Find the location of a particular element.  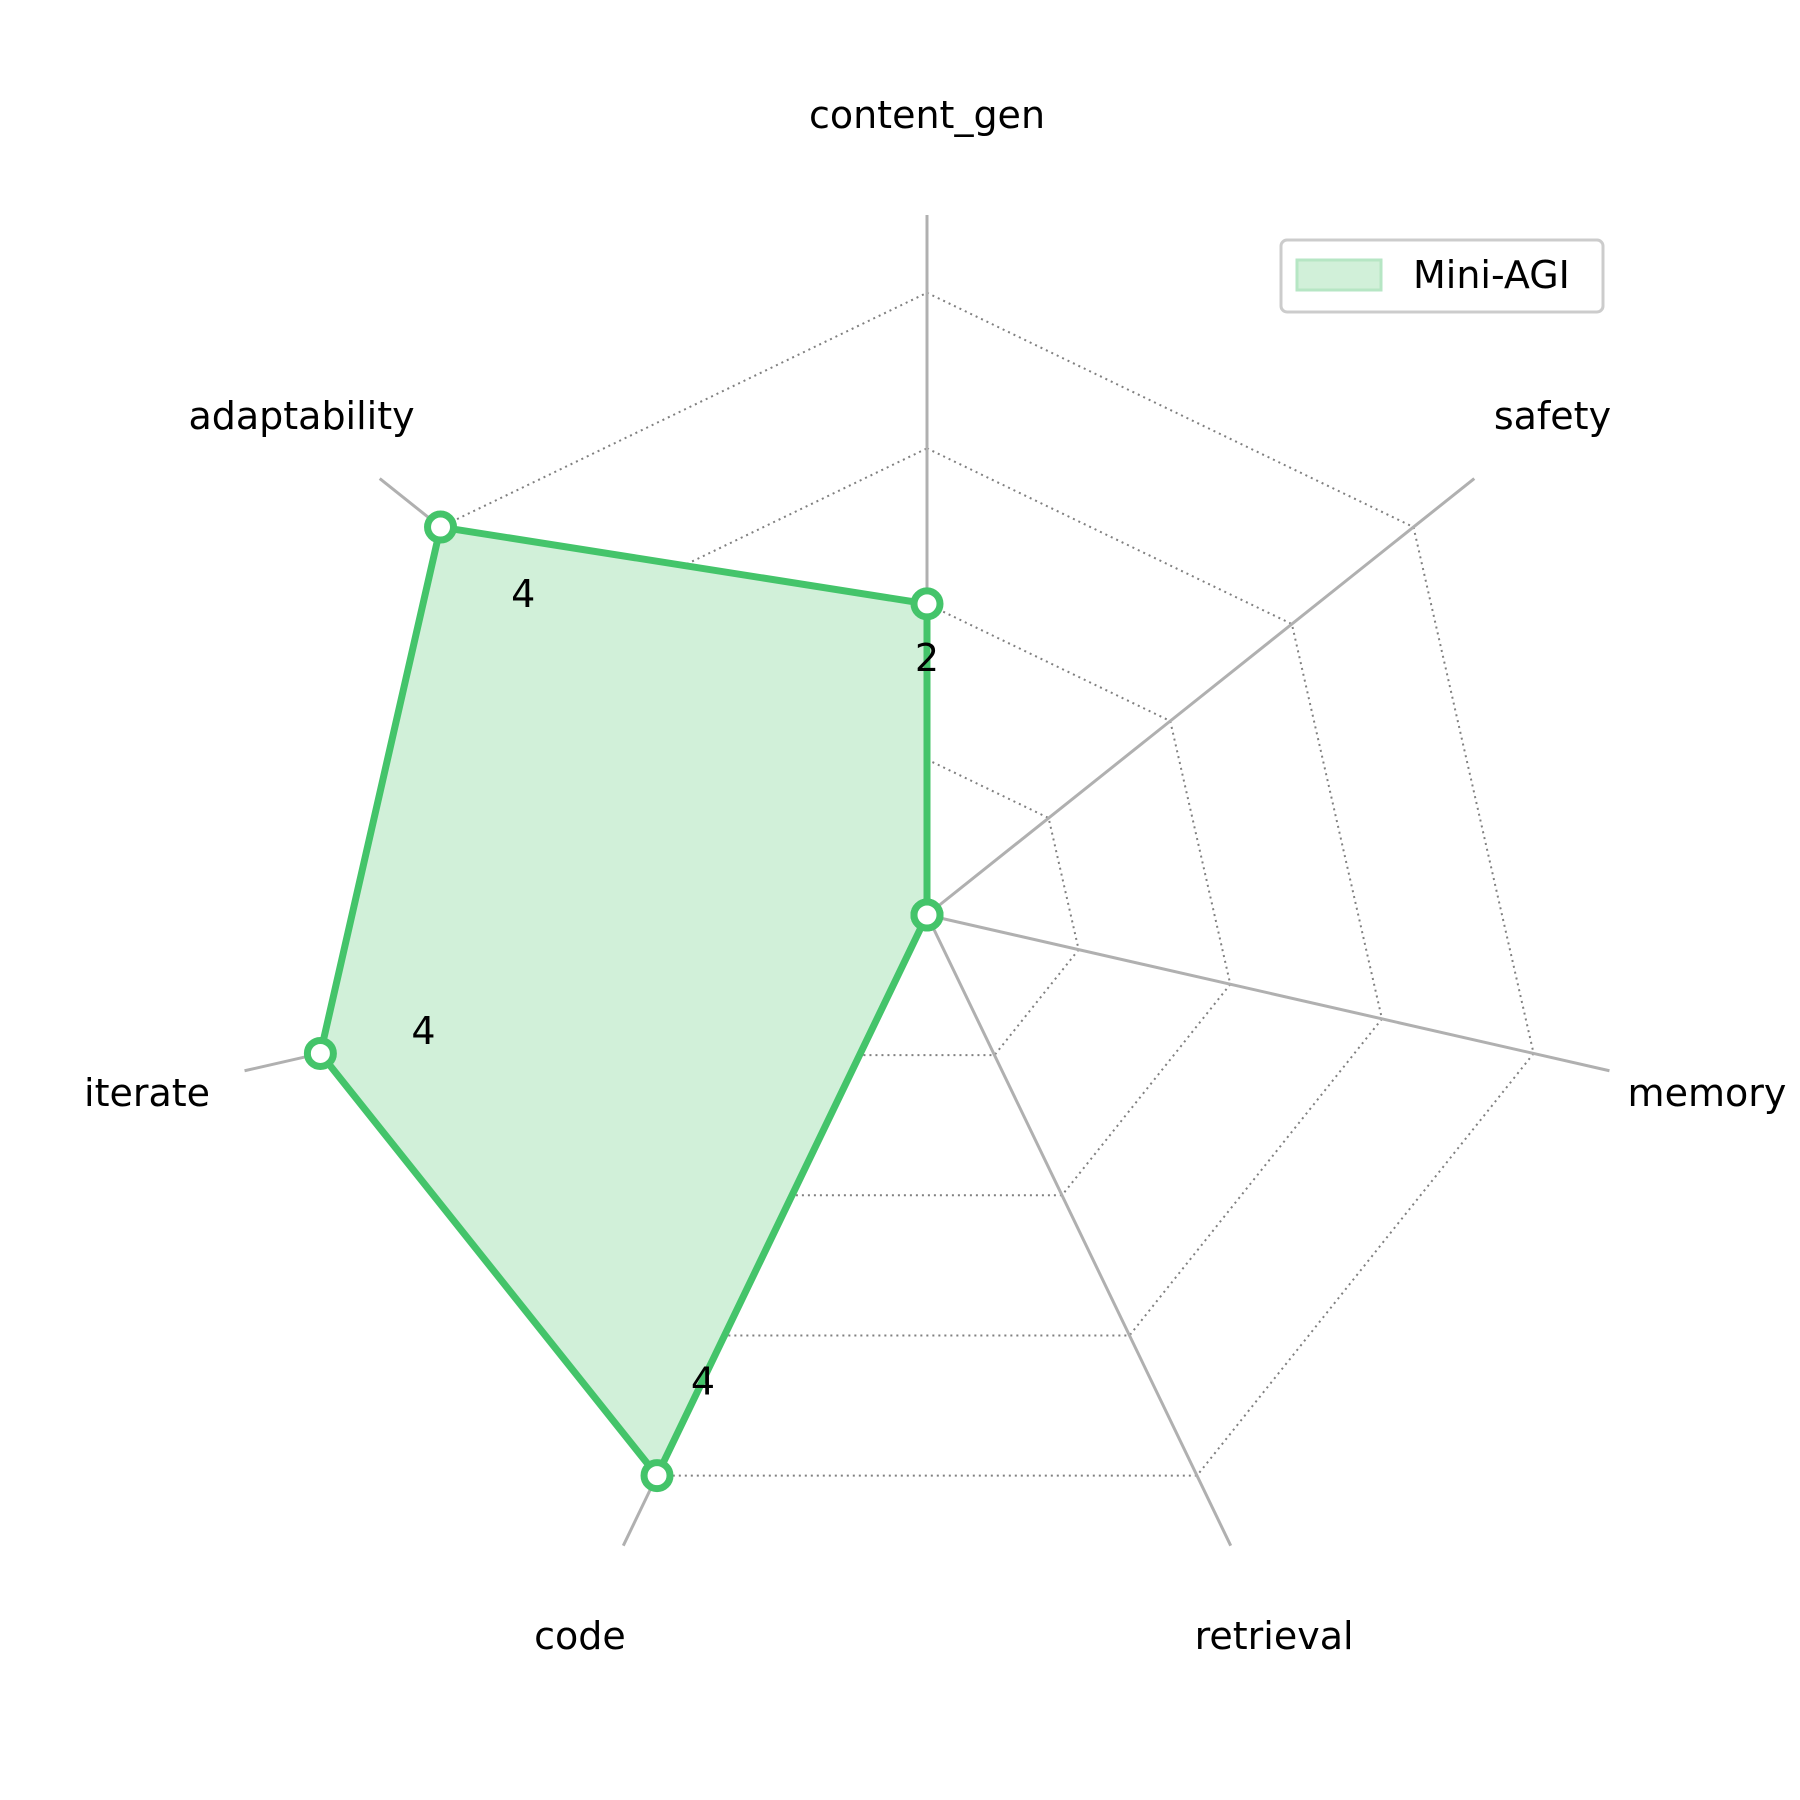

axis-label-retrieval: retrieval is located at coordinates (1274, 1636).